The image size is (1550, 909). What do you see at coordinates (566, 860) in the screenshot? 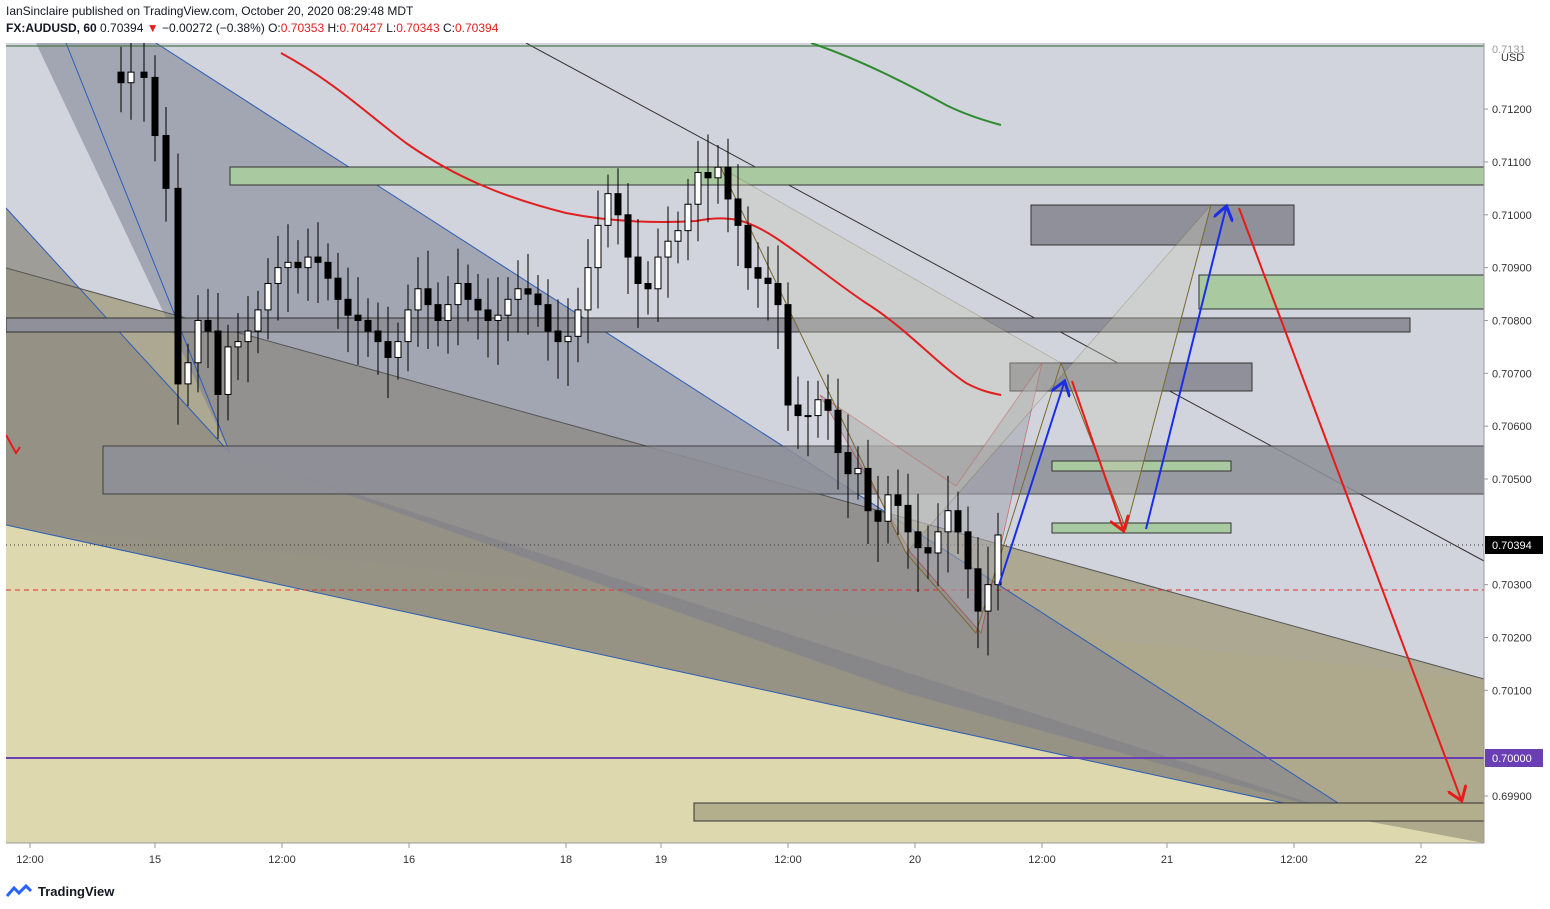
I see `time-tick-label: 18` at bounding box center [566, 860].